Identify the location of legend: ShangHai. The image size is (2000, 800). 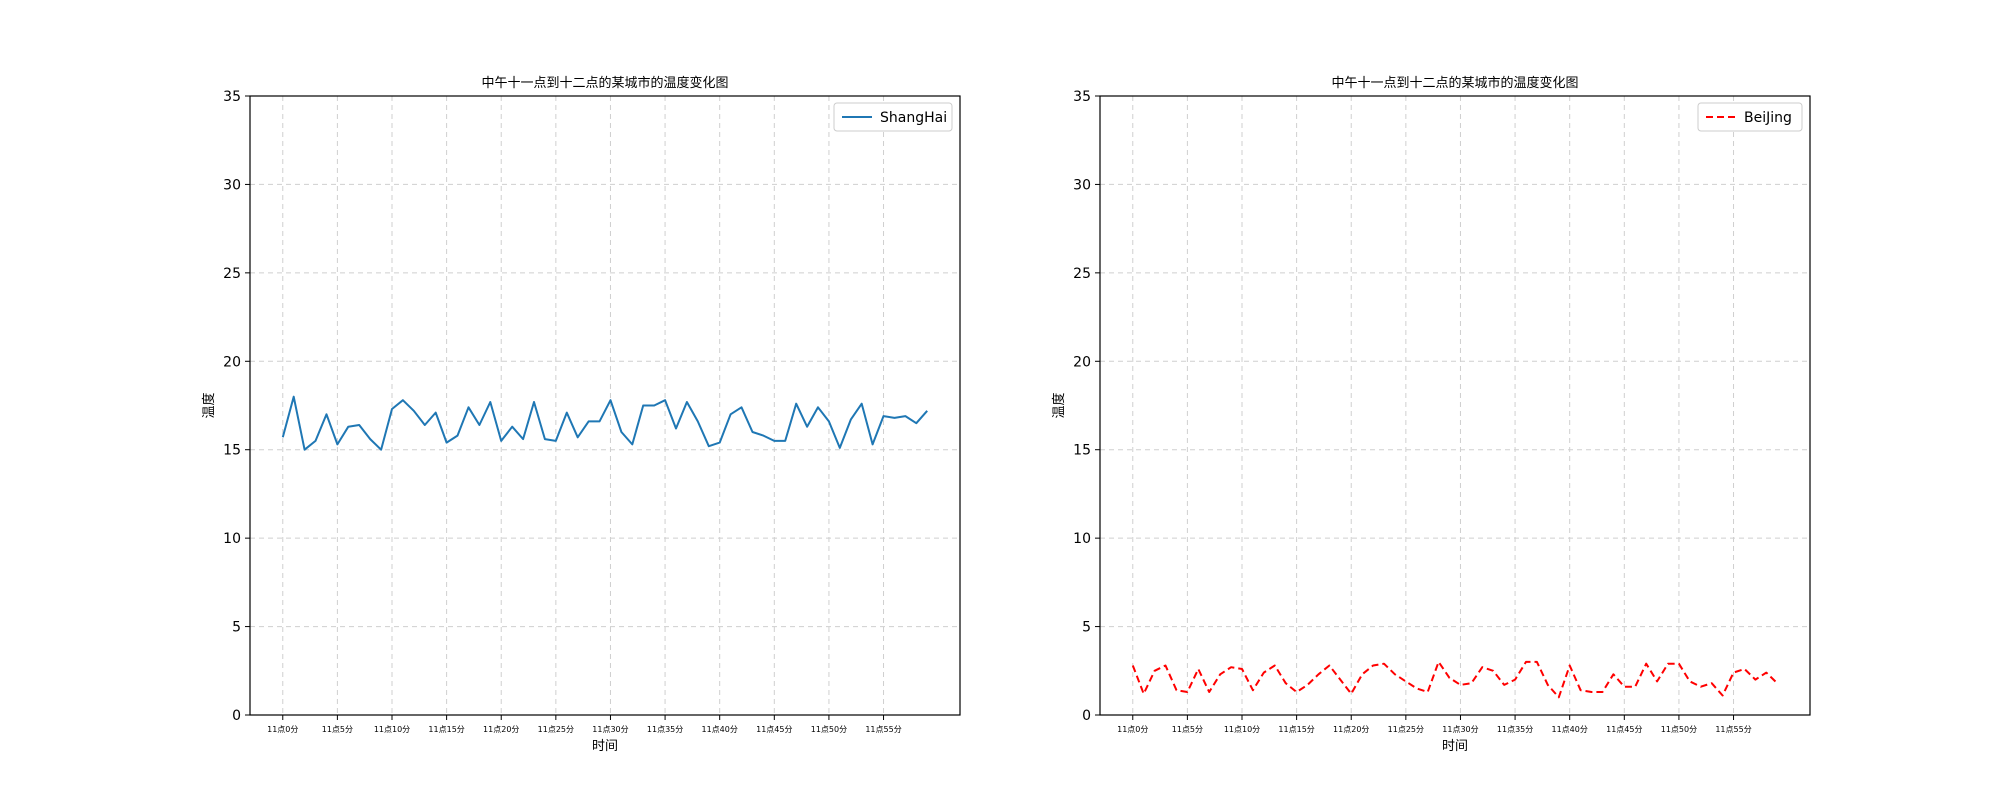
(893, 117).